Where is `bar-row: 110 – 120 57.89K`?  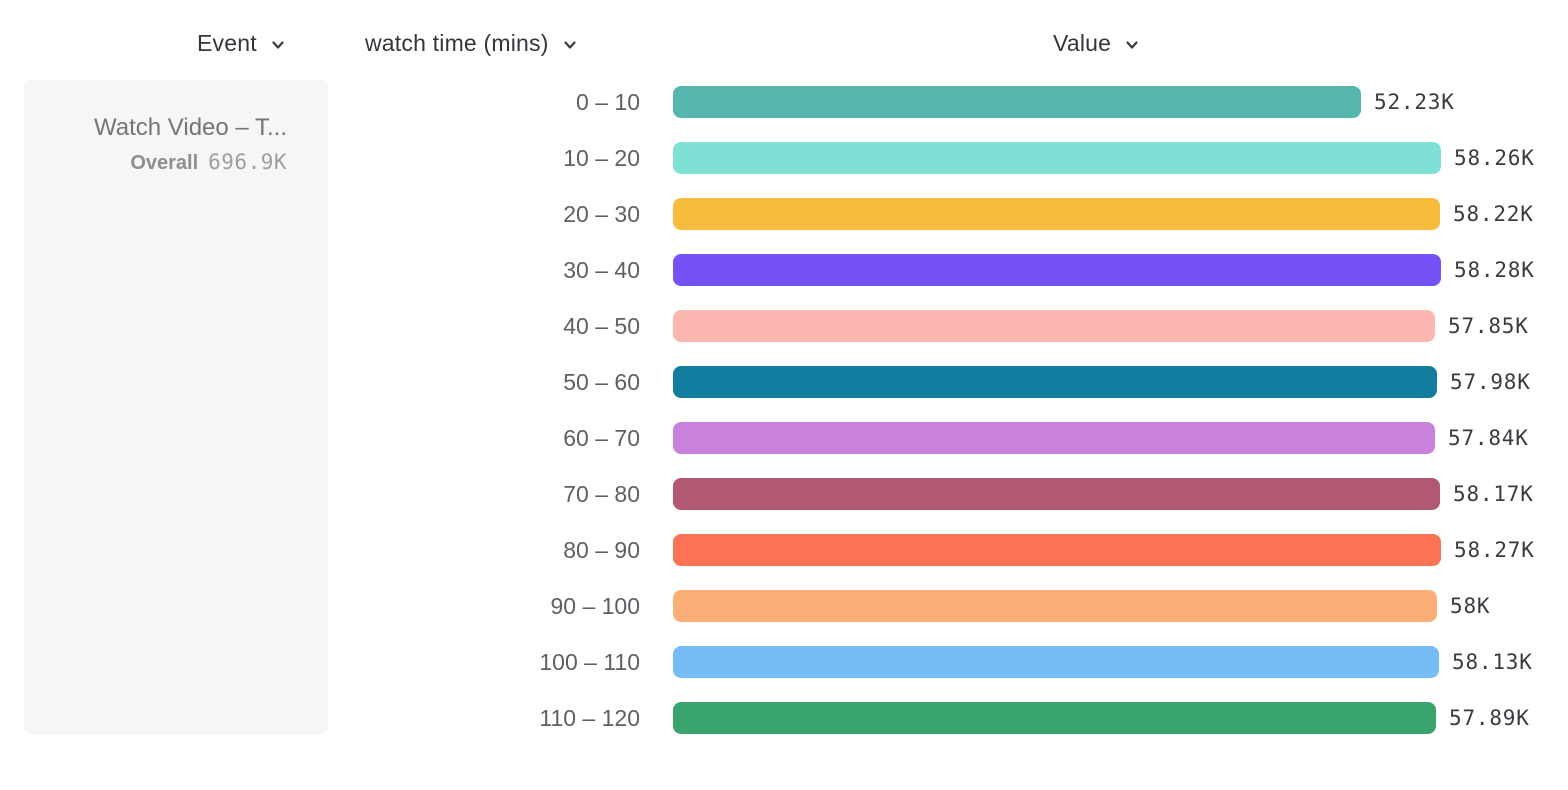 bar-row: 110 – 120 57.89K is located at coordinates (784, 718).